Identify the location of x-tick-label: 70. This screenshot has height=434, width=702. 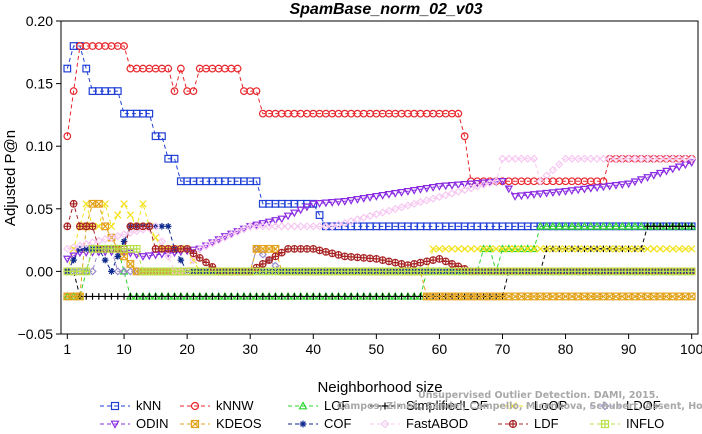
(503, 349).